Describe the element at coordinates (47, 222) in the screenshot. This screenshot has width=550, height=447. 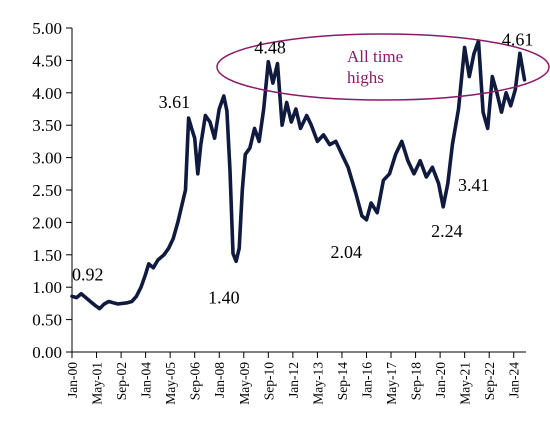
I see `y-tick-label: 2.00` at that location.